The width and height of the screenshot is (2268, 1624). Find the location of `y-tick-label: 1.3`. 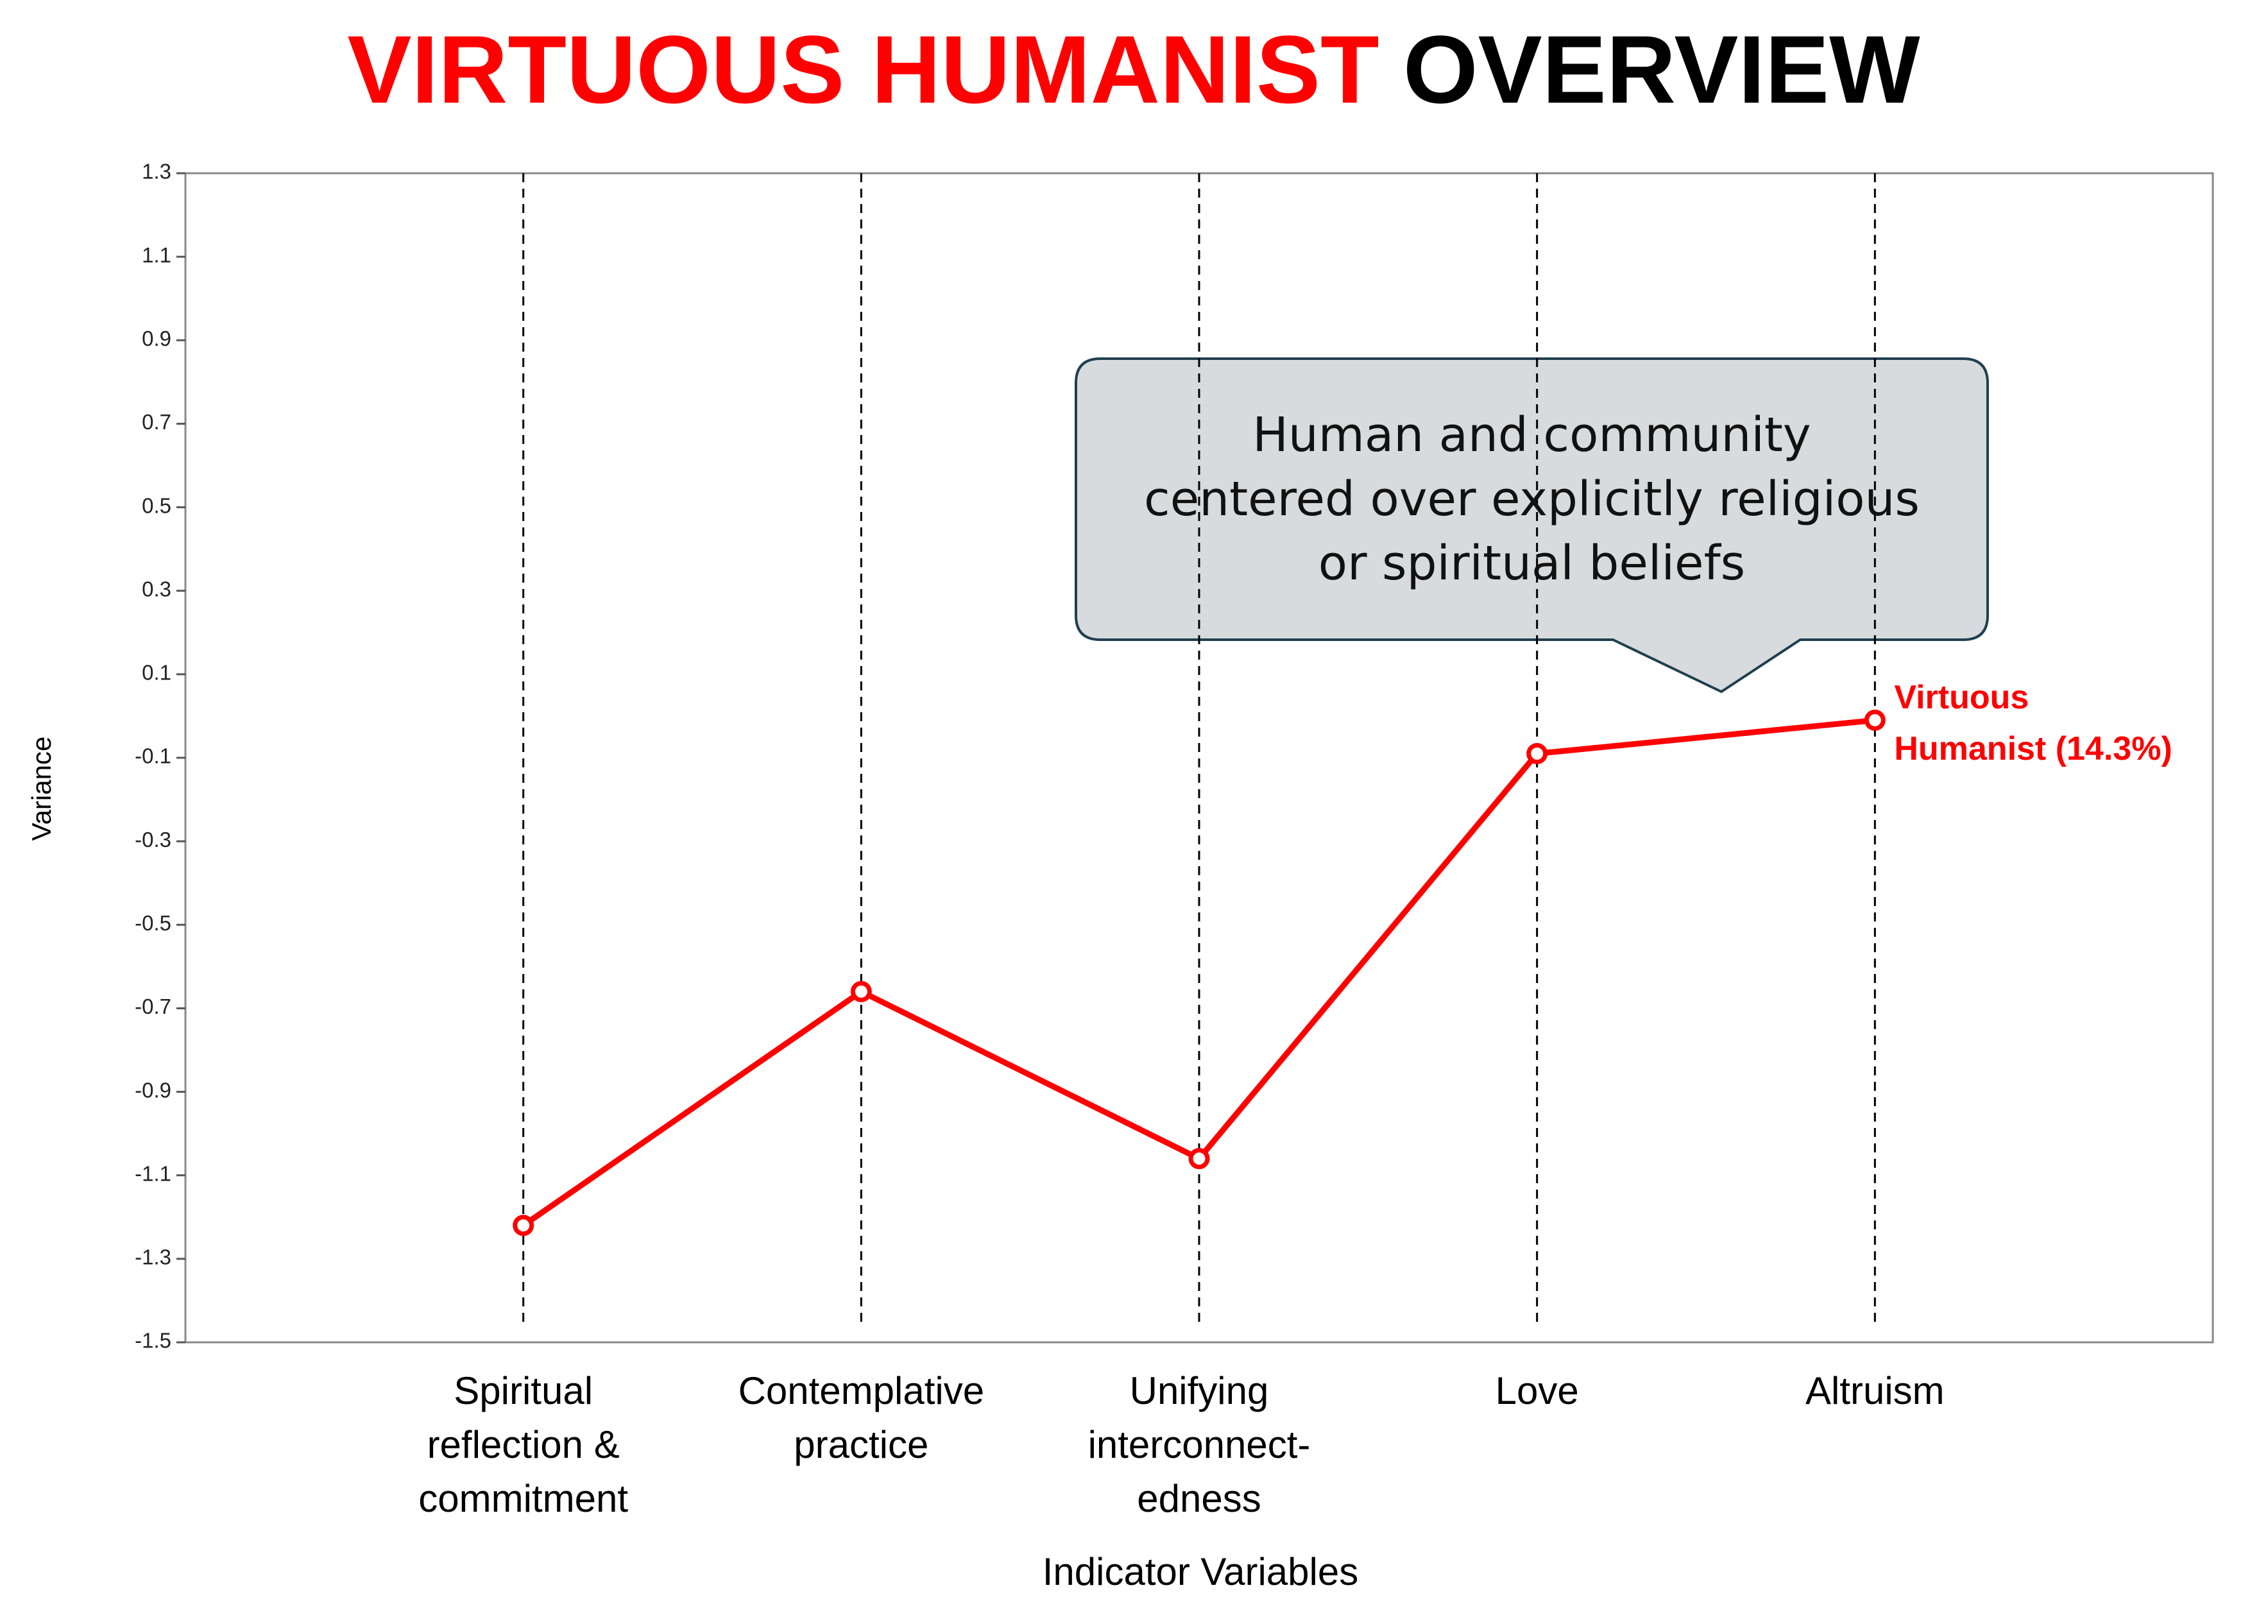

y-tick-label: 1.3 is located at coordinates (156, 172).